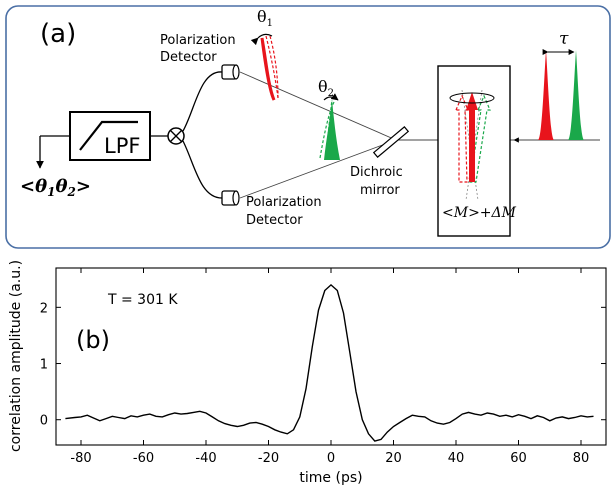 Image resolution: width=616 pixels, height=487 pixels. I want to click on output-correlation-label: <θ1θ2>, so click(55, 187).